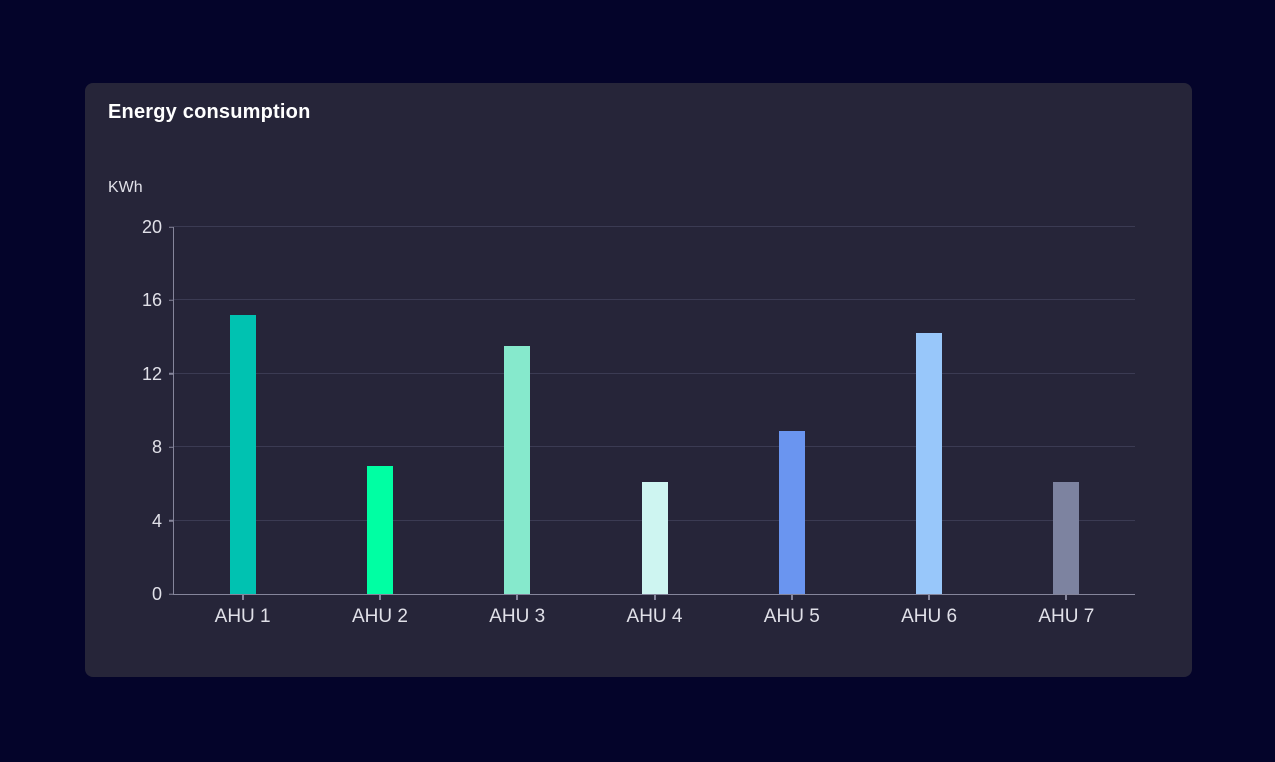 The image size is (1275, 762). What do you see at coordinates (125, 187) in the screenshot?
I see `y-axis-unit-label: KWh` at bounding box center [125, 187].